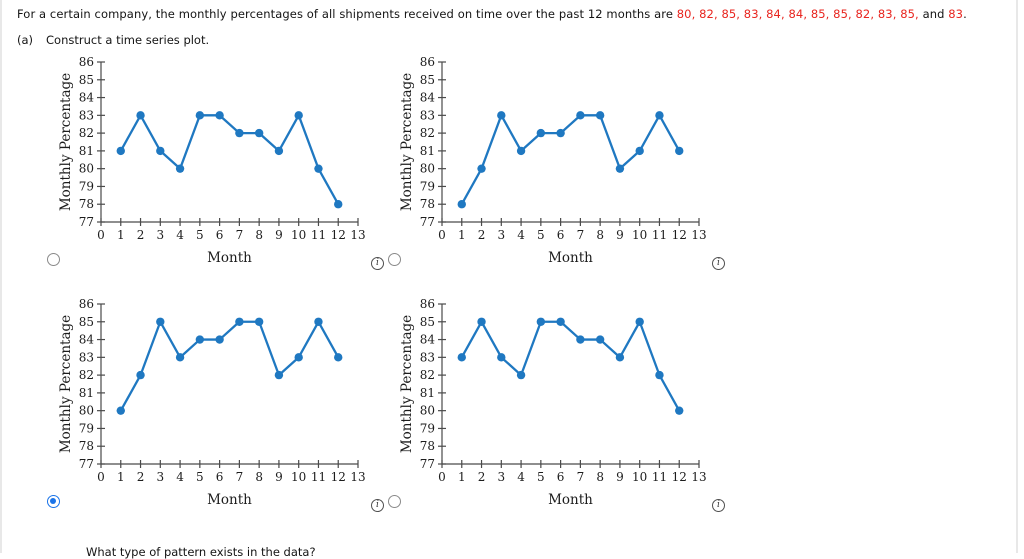 The width and height of the screenshot is (1024, 559). I want to click on x-tick-label: 8, so click(259, 235).